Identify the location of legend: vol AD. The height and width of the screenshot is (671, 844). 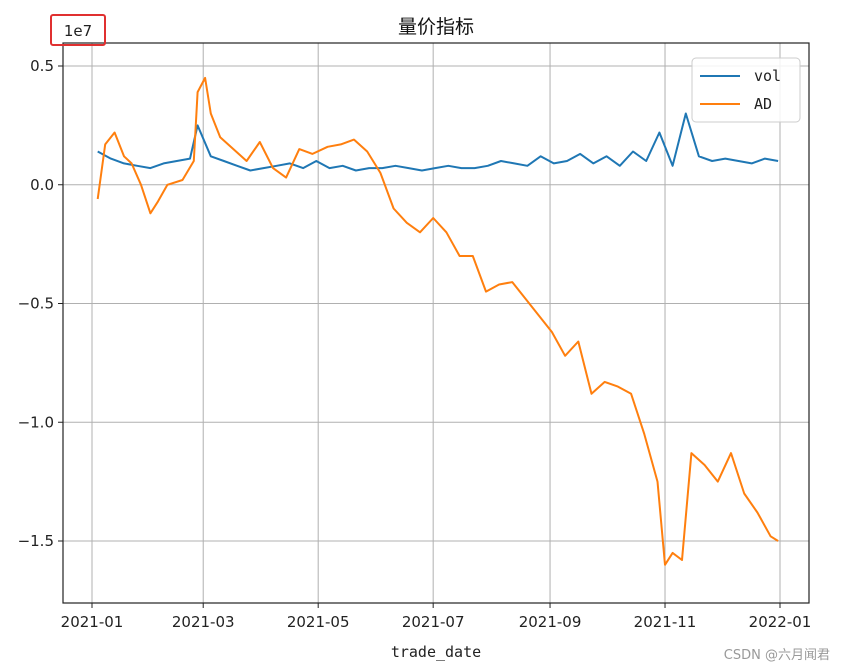
(746, 90).